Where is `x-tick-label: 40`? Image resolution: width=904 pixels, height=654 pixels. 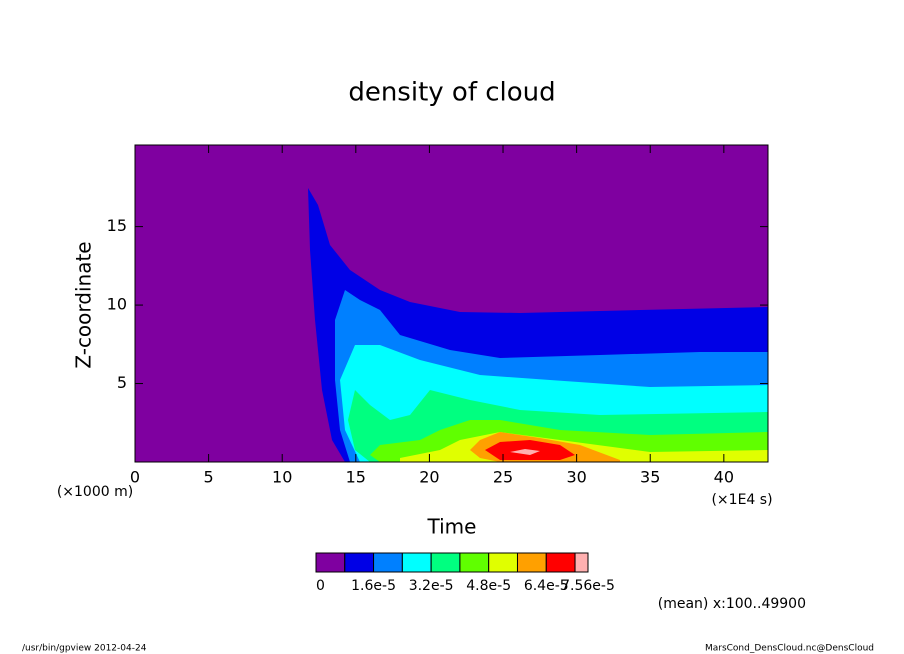
x-tick-label: 40 is located at coordinates (724, 477).